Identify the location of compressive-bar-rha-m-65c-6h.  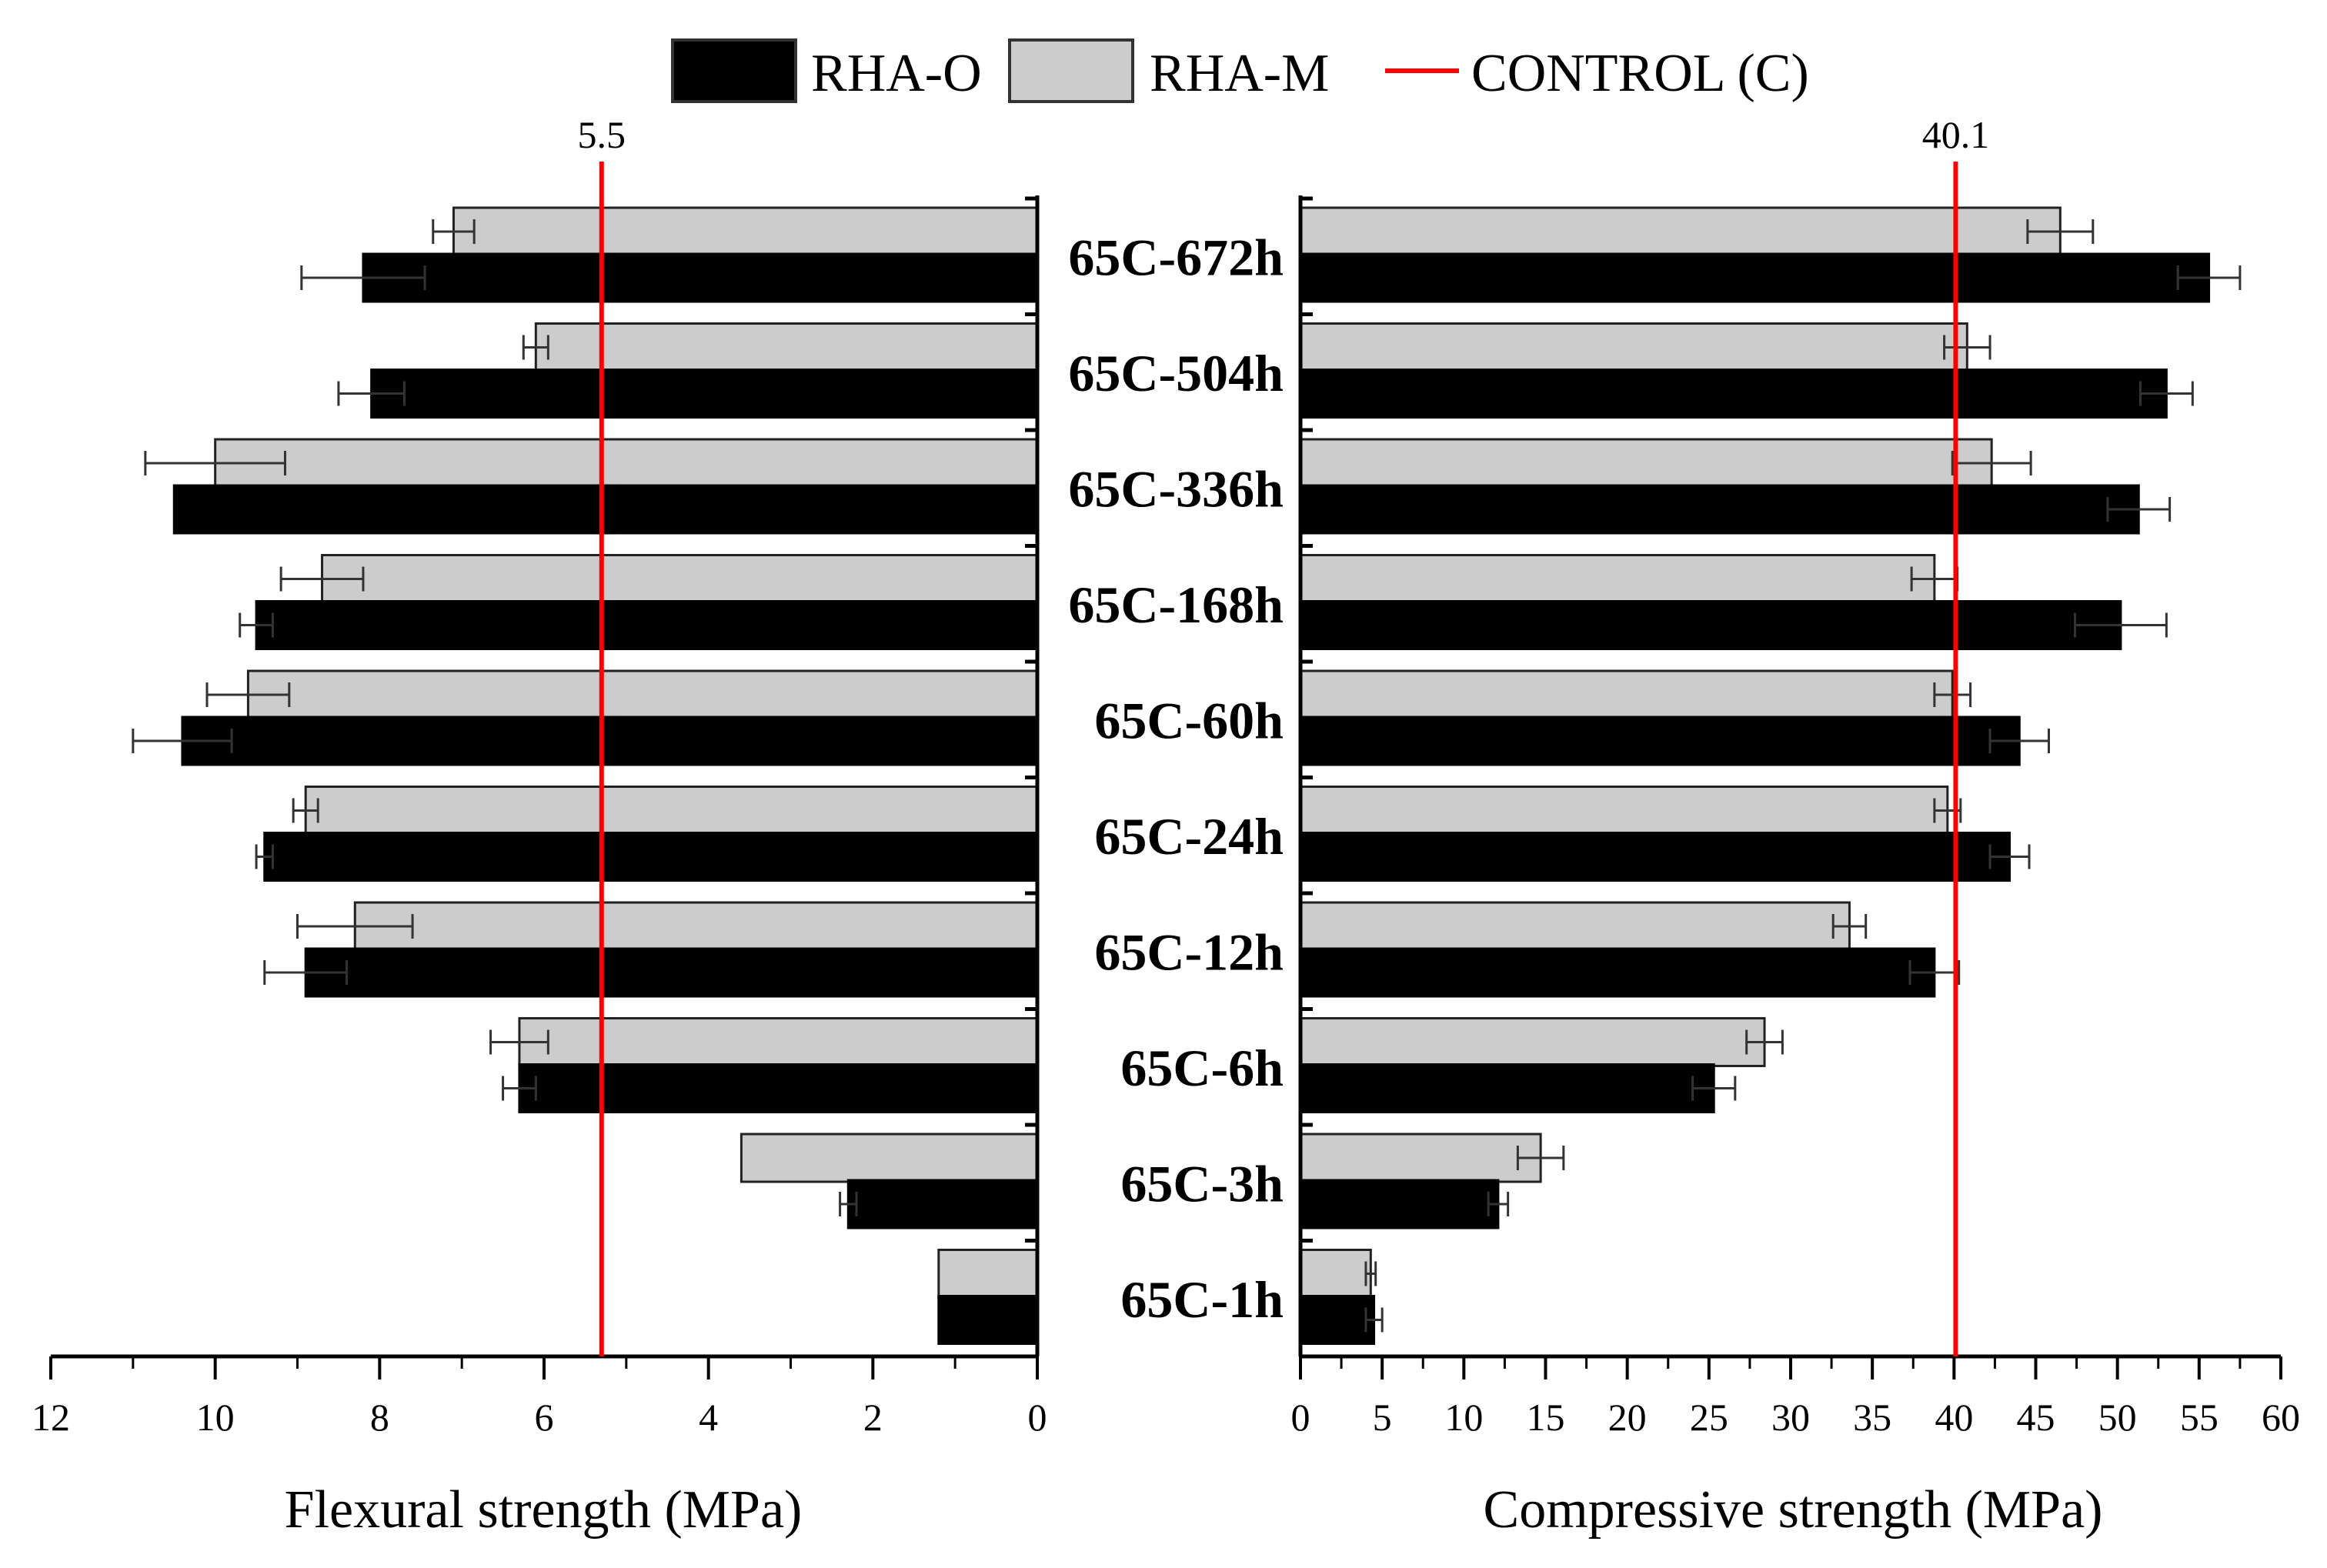
(1532, 1042).